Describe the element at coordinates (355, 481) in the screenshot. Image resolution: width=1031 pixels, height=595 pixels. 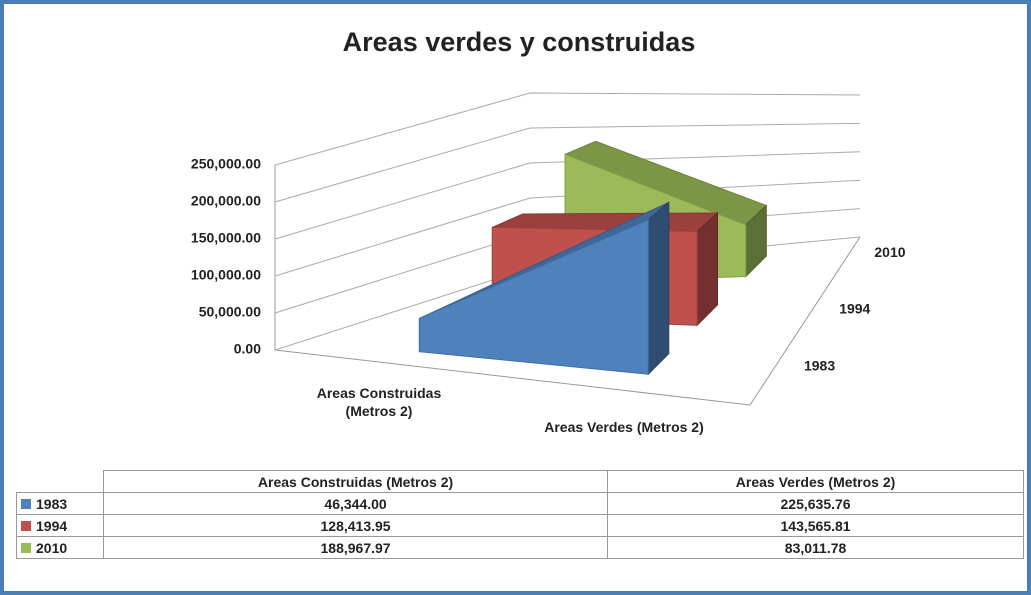
I see `table-header-cell: Areas Construidas (Metros 2)` at that location.